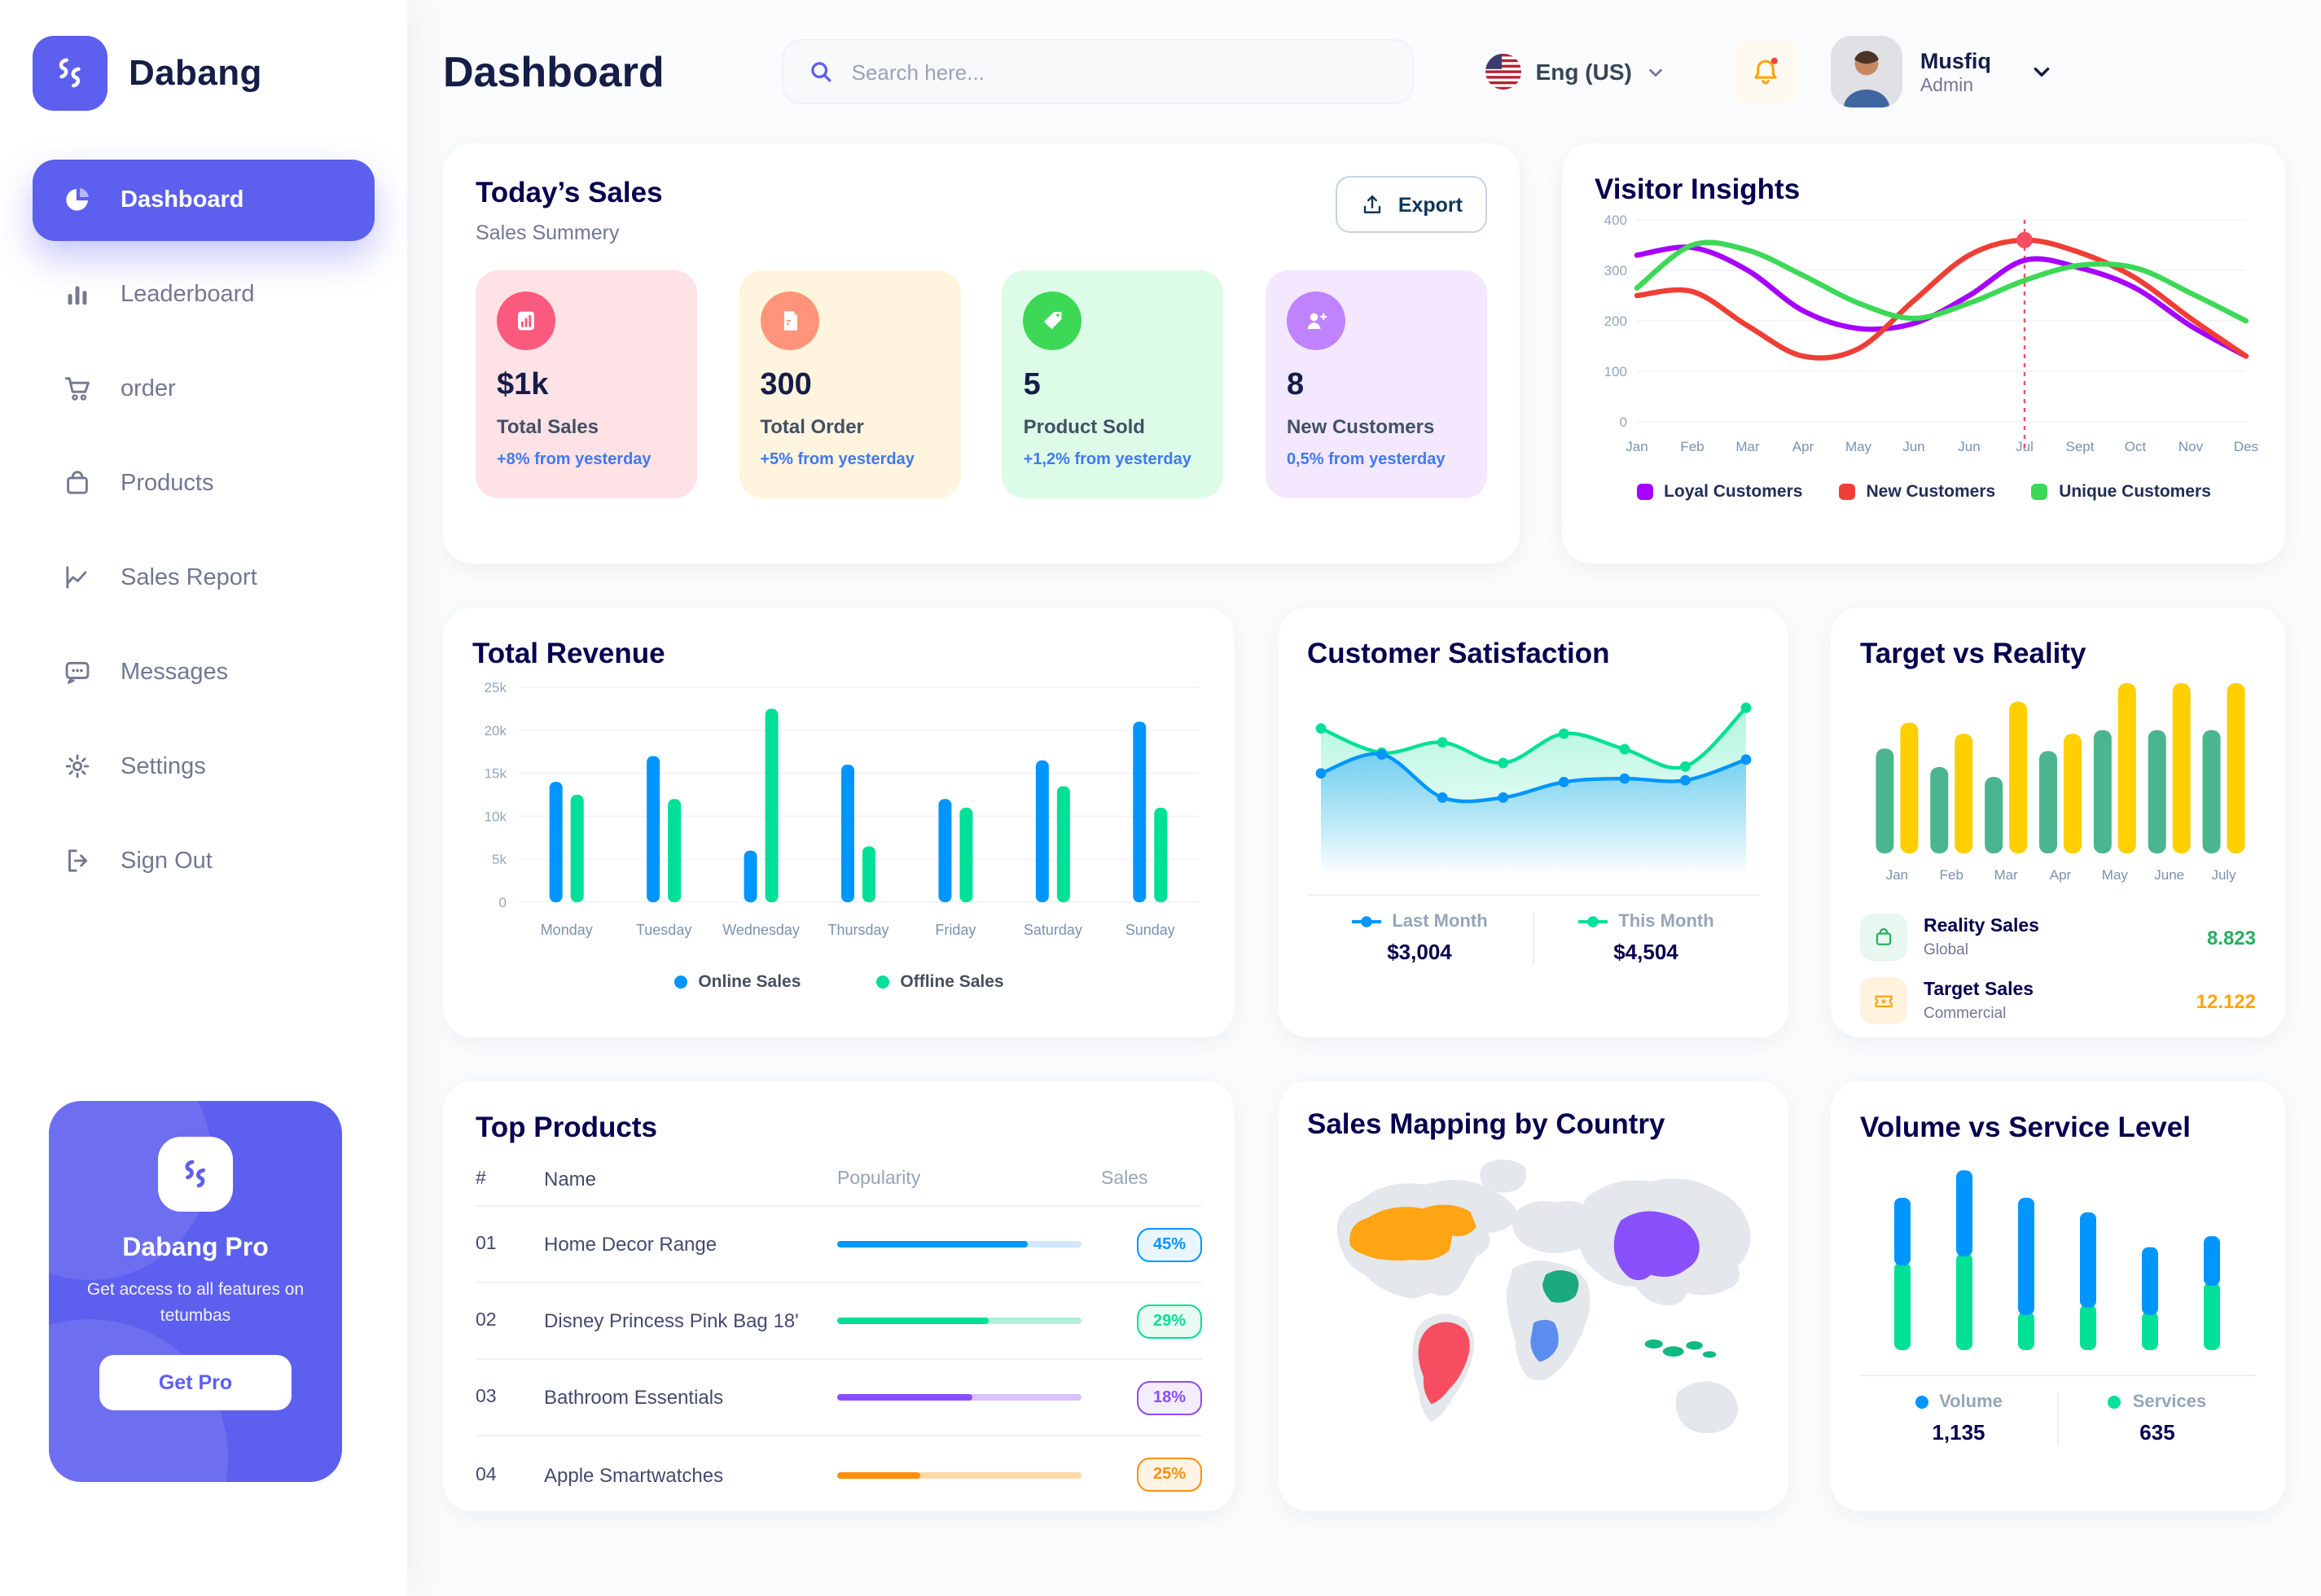 The width and height of the screenshot is (2321, 1596). Describe the element at coordinates (1419, 938) in the screenshot. I see `legend-item-last-month: Last Month $3,004` at that location.